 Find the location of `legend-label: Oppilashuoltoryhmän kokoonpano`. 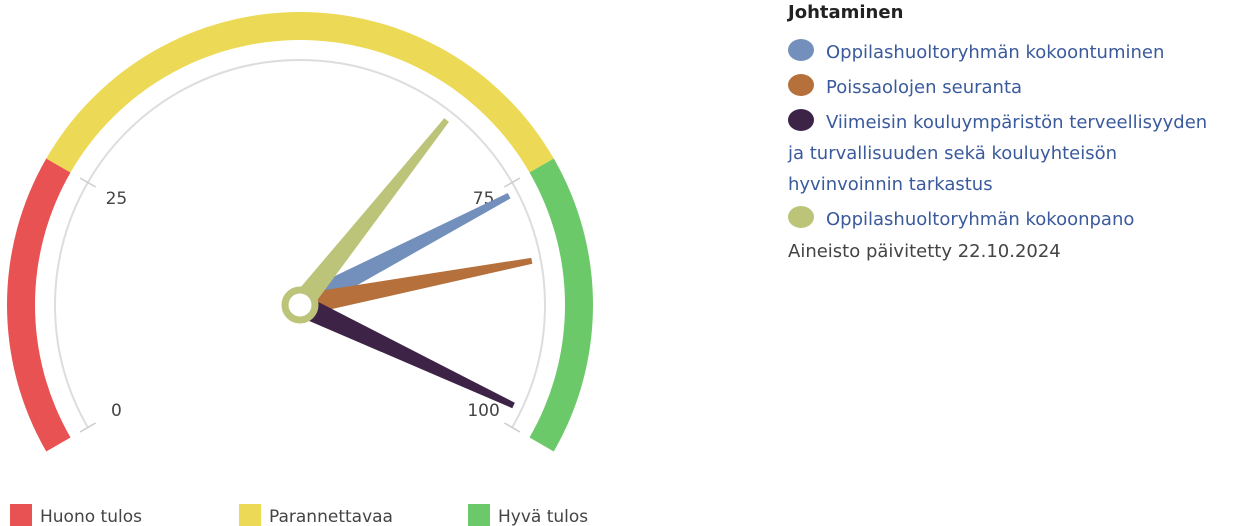

legend-label: Oppilashuoltoryhmän kokoonpano is located at coordinates (980, 219).